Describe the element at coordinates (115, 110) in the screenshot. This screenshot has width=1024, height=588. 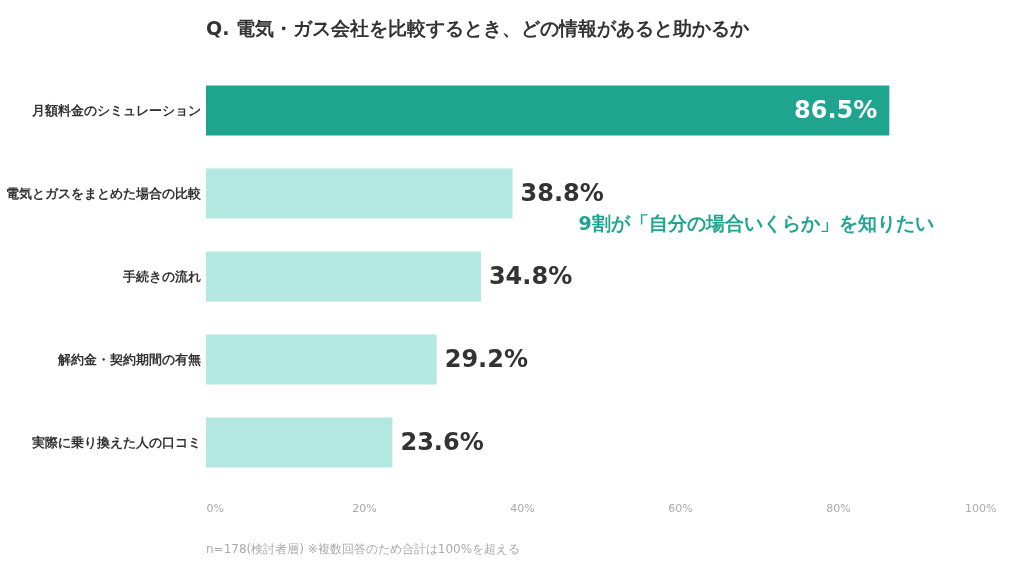
I see `y-tick-label: 月額料金のシミュレーション` at that location.